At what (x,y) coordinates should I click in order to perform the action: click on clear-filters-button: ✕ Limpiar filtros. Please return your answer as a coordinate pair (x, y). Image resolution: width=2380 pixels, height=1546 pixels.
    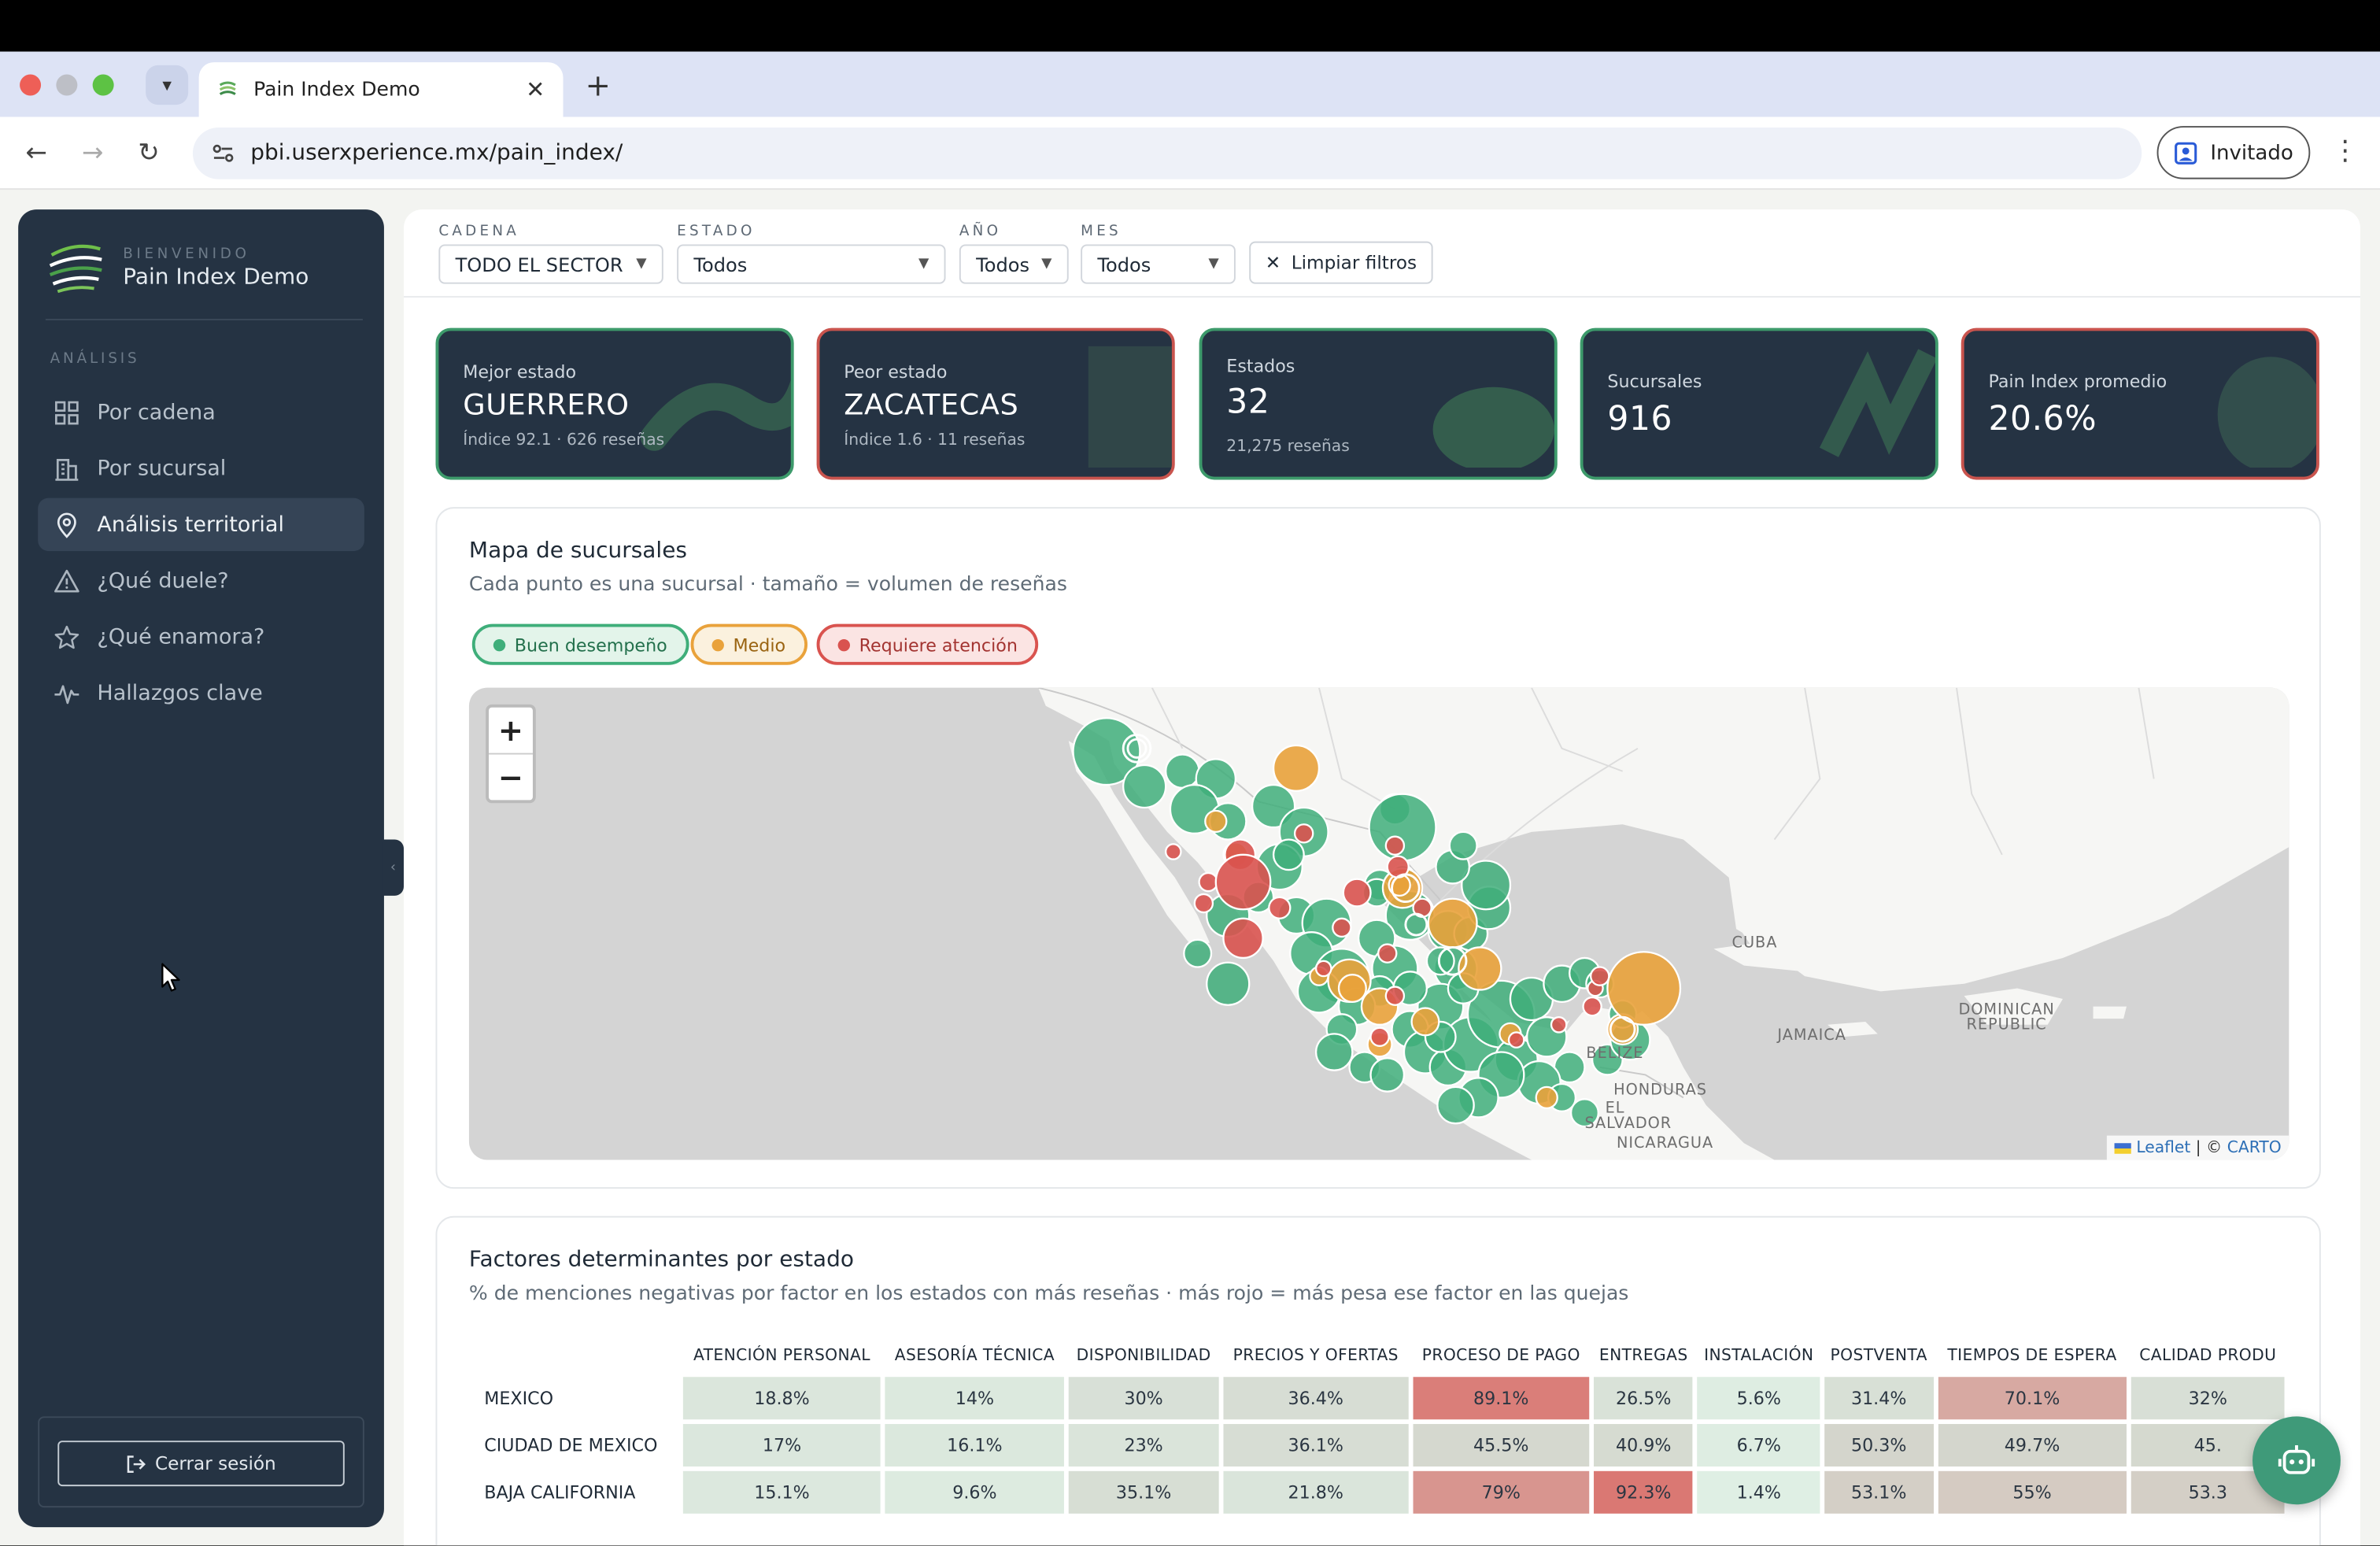
    Looking at the image, I should click on (1341, 262).